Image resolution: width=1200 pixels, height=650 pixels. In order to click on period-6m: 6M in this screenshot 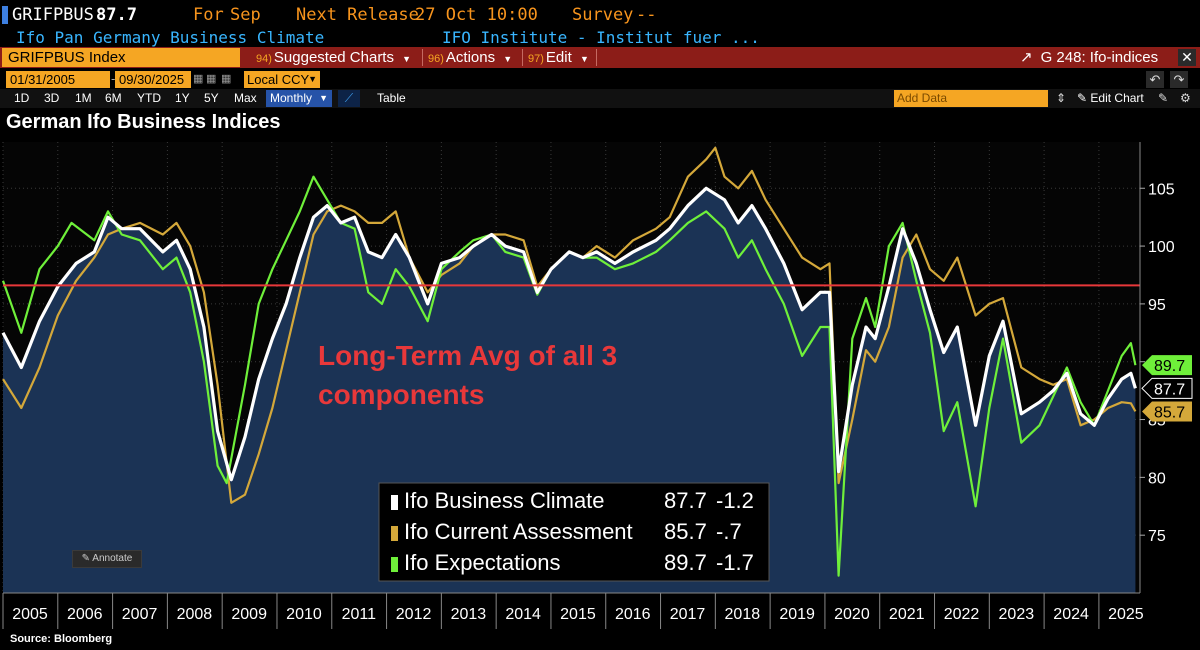, I will do `click(113, 98)`.